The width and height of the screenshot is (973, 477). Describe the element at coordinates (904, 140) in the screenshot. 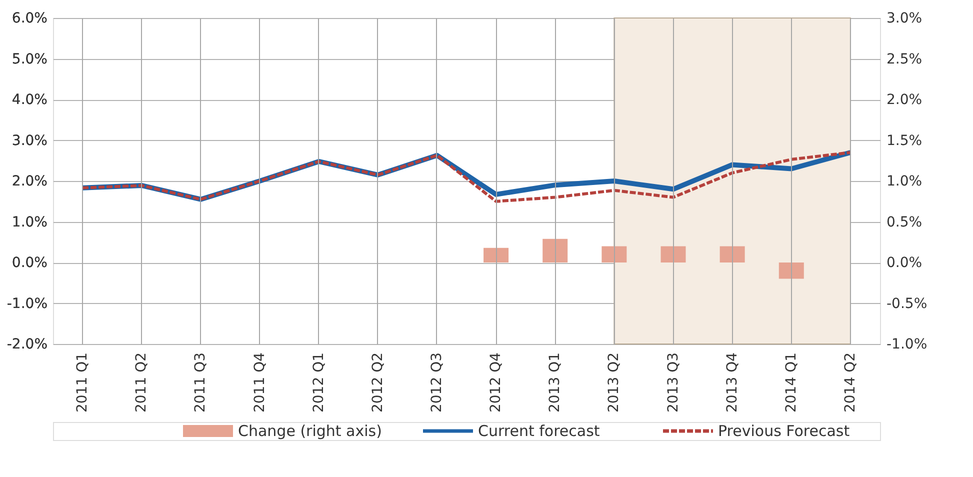

I see `y2-tick-label: 1.5%` at that location.